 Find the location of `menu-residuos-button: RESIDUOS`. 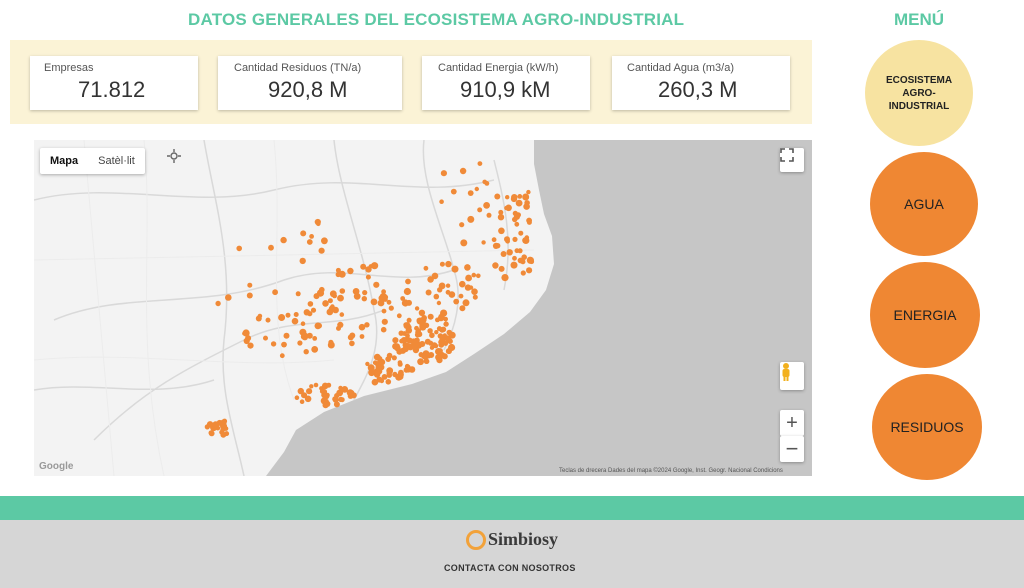

menu-residuos-button: RESIDUOS is located at coordinates (927, 427).